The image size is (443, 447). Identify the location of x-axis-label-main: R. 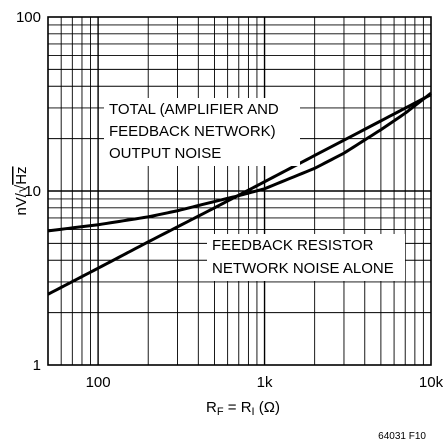
(211, 407).